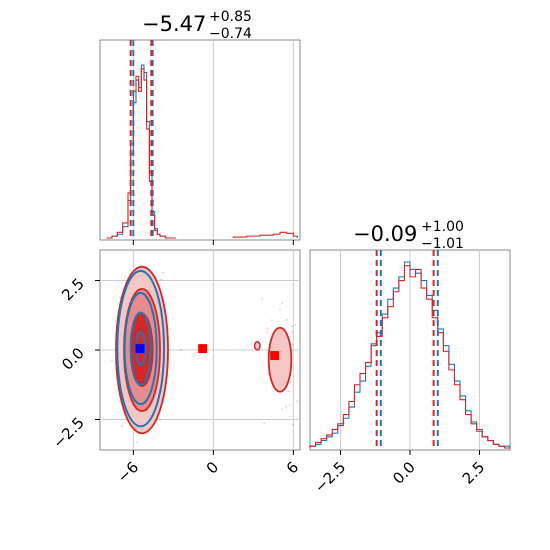  Describe the element at coordinates (292, 467) in the screenshot. I see `joint-xtick-label-2: 6` at that location.